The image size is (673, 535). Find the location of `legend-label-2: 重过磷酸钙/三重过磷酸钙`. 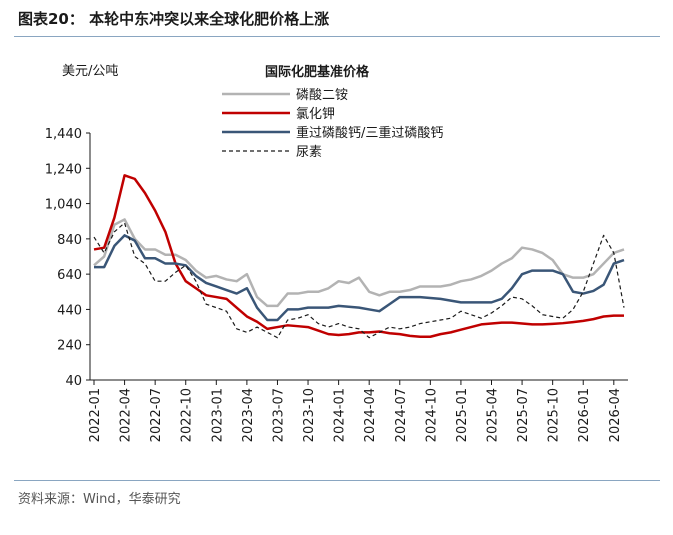

legend-label-2: 重过磷酸钙/三重过磷酸钙 is located at coordinates (369, 133).